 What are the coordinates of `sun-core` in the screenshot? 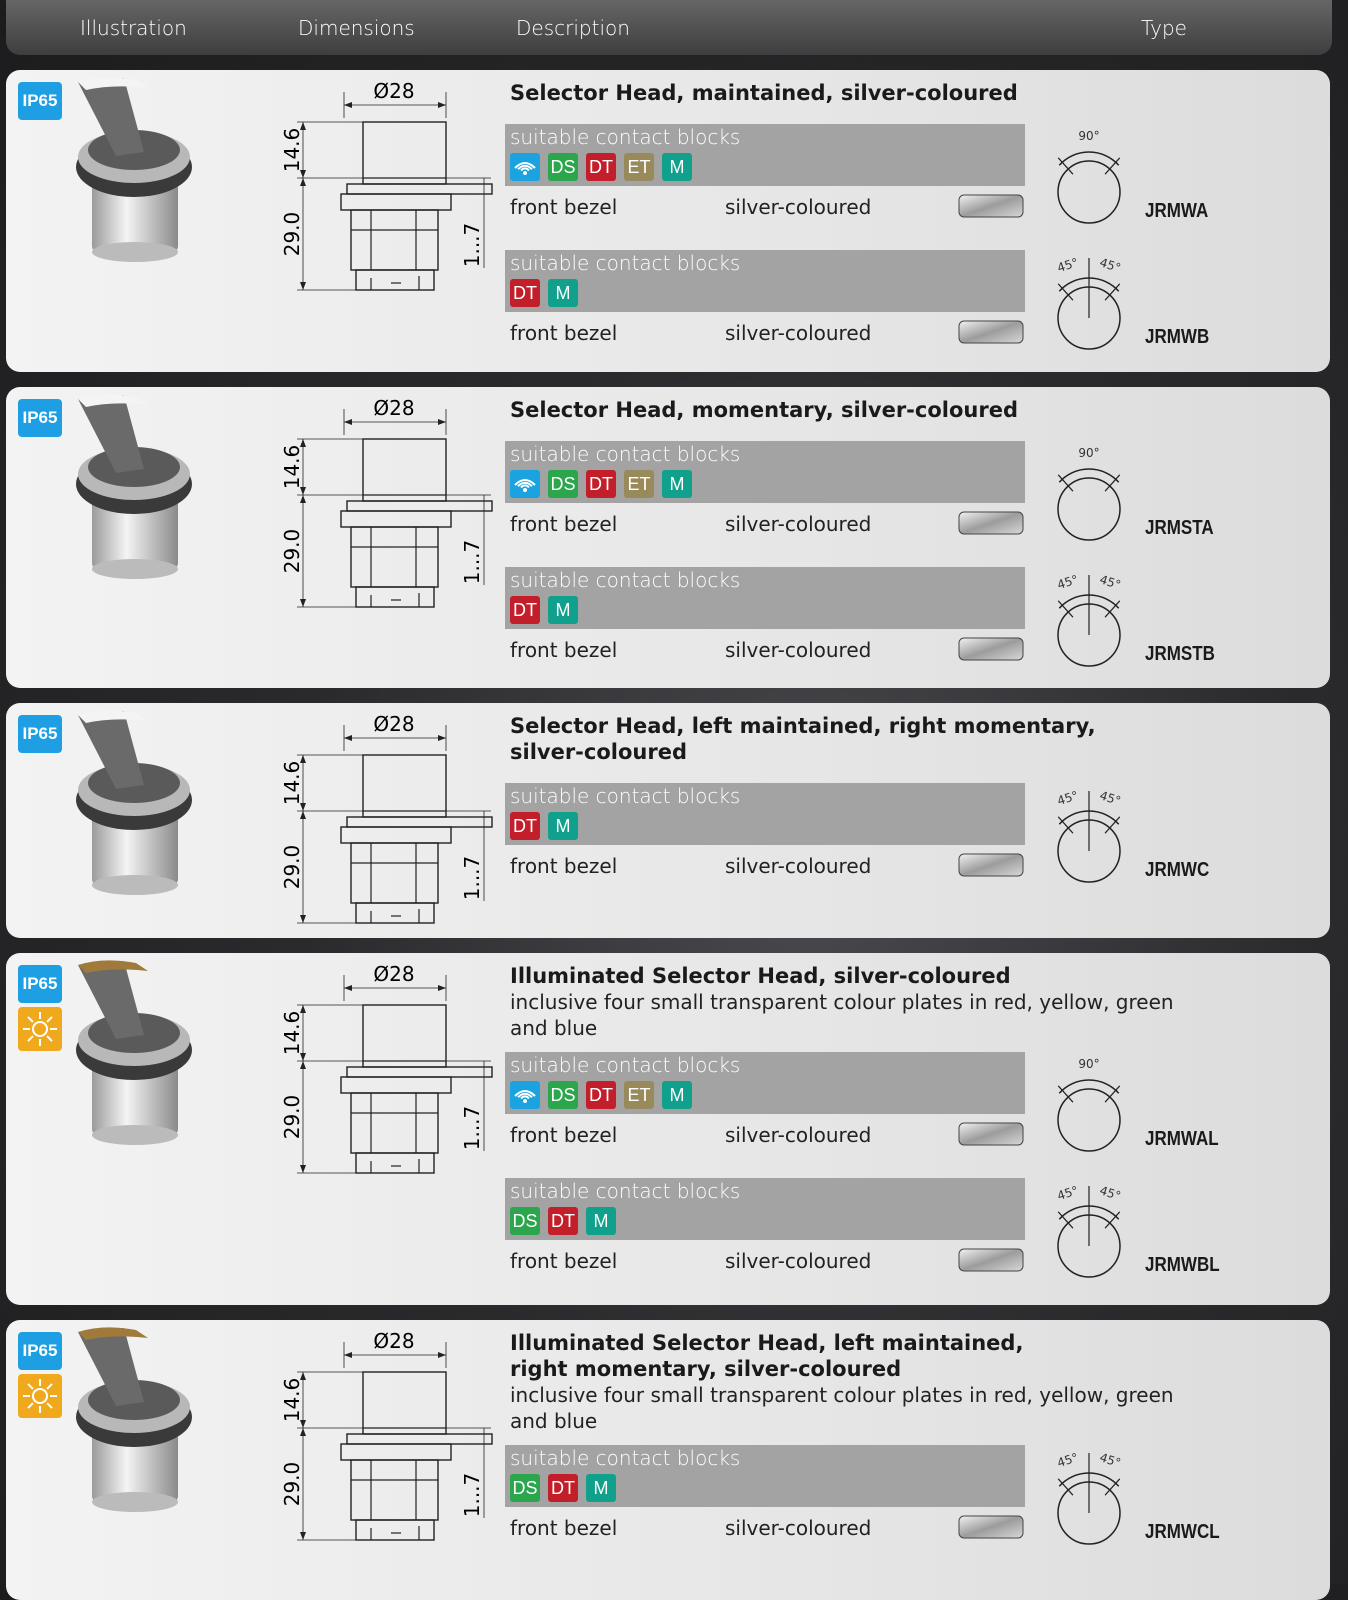 It's located at (40, 1029).